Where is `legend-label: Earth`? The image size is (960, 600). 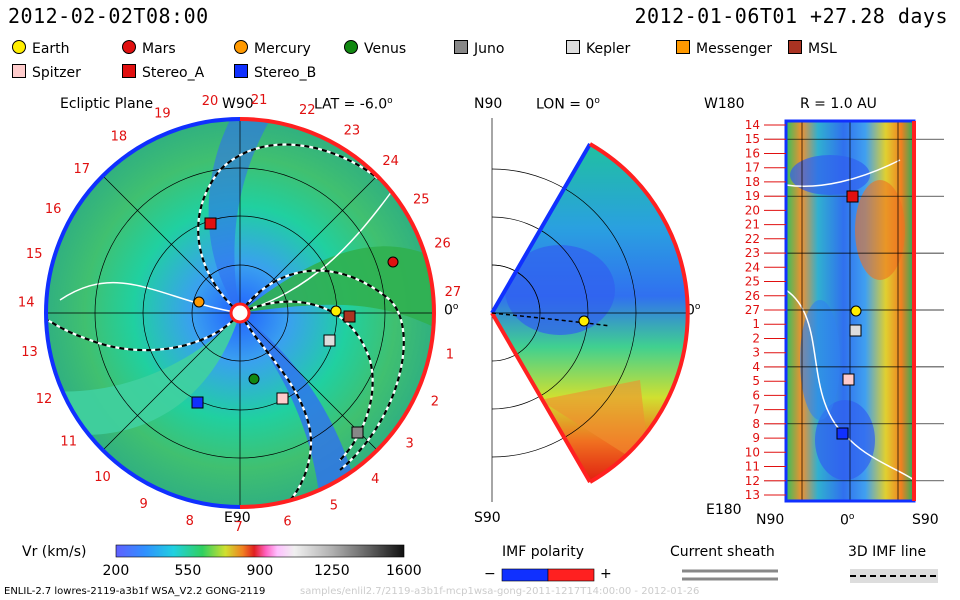
legend-label: Earth is located at coordinates (51, 49).